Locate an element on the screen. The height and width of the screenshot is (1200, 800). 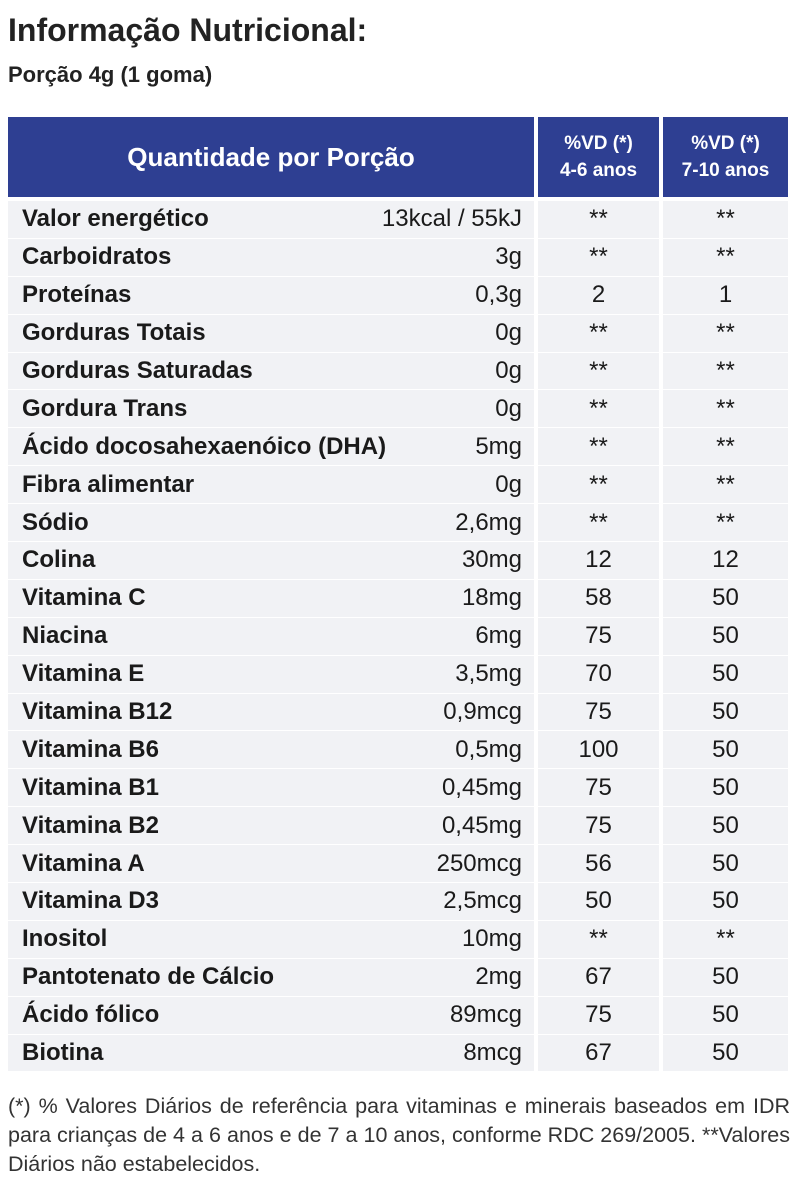
table-row: Carboidratos 3g ** ** is located at coordinates (400, 257).